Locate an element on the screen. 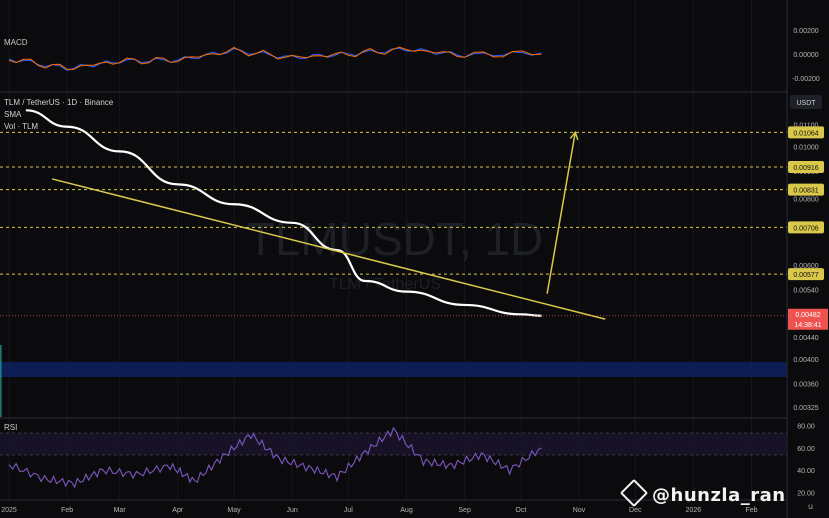 Image resolution: width=829 pixels, height=518 pixels. level-price-tags: 0.01064 0.00916 0.00831 0.00706 0.00577 is located at coordinates (806, 203).